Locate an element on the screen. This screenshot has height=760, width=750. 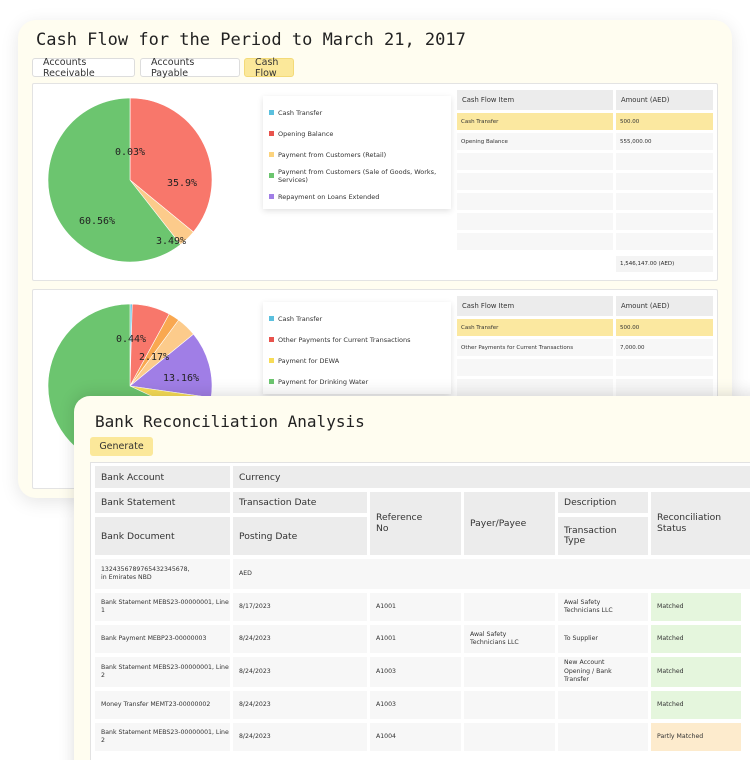
cell-item: Cash Transfer is located at coordinates (535, 327).